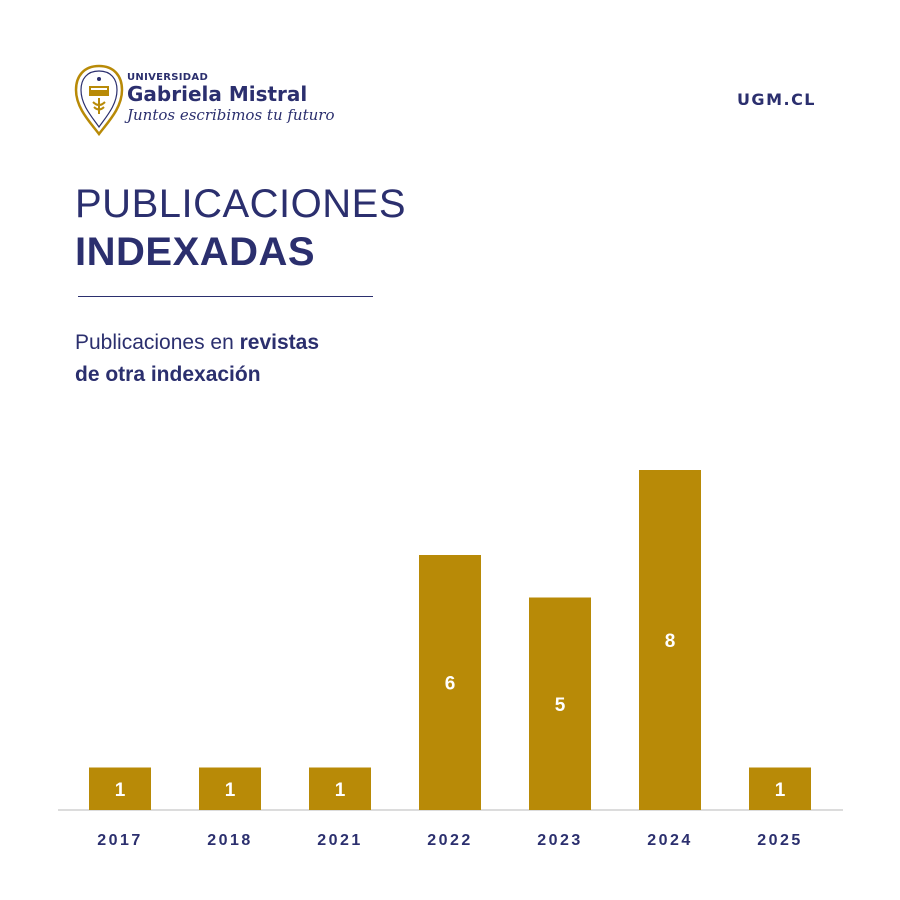  Describe the element at coordinates (231, 115) in the screenshot. I see `university-tagline: Juntos escribimos tu futuro` at that location.